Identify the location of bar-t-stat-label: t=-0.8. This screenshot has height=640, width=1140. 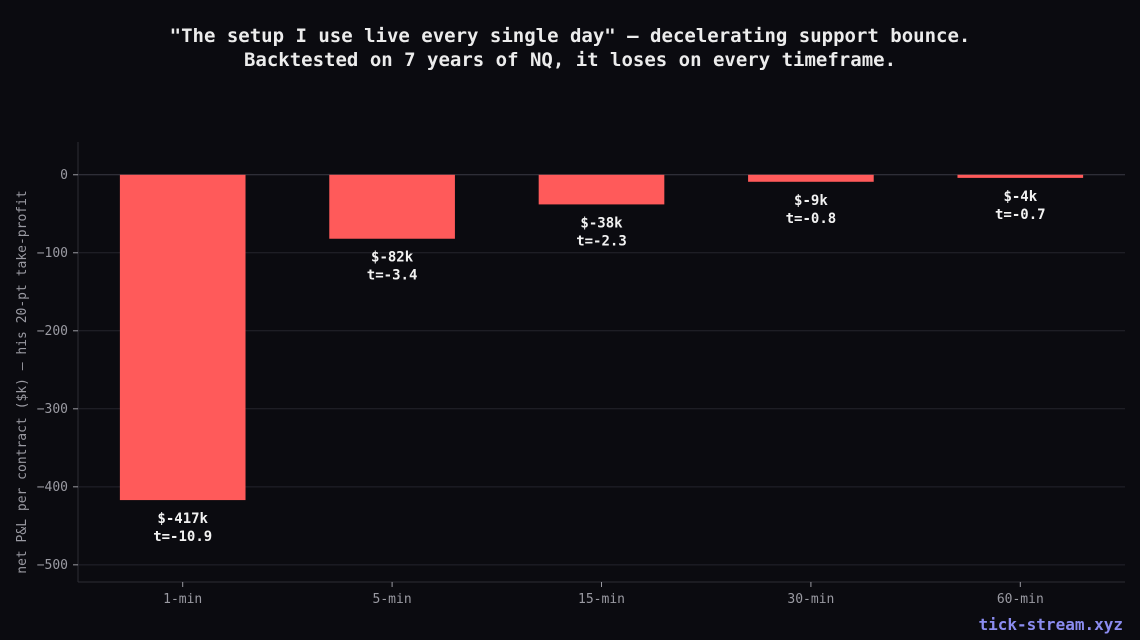
(811, 219).